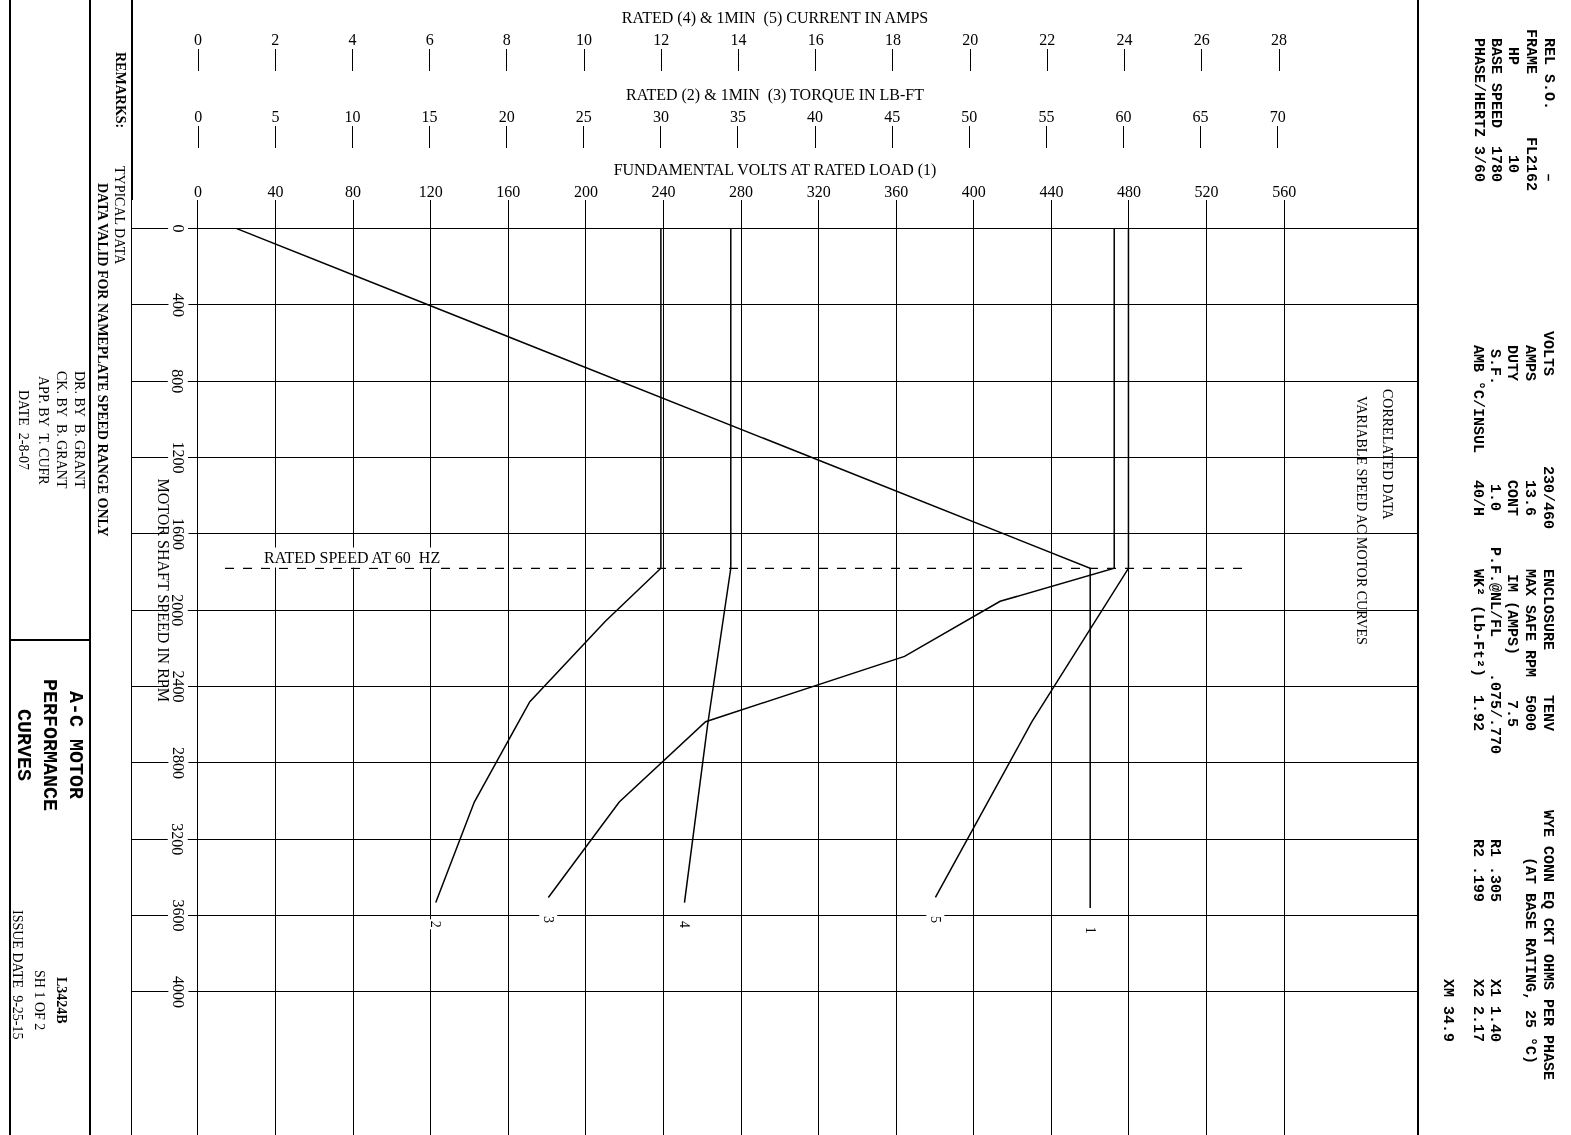 This screenshot has height=1135, width=1571. I want to click on y-tick-label: 0, so click(178, 228).